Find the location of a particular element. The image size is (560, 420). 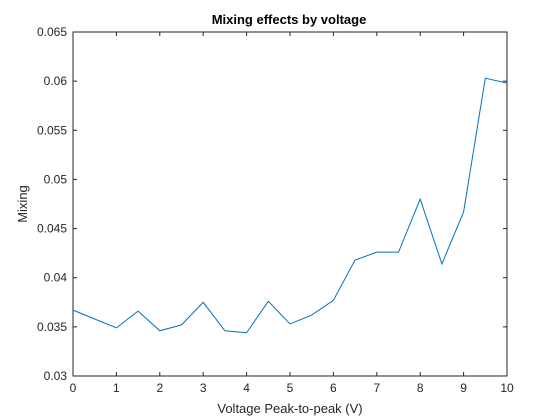

y-tick-label: 0.045 is located at coordinates (52, 229).